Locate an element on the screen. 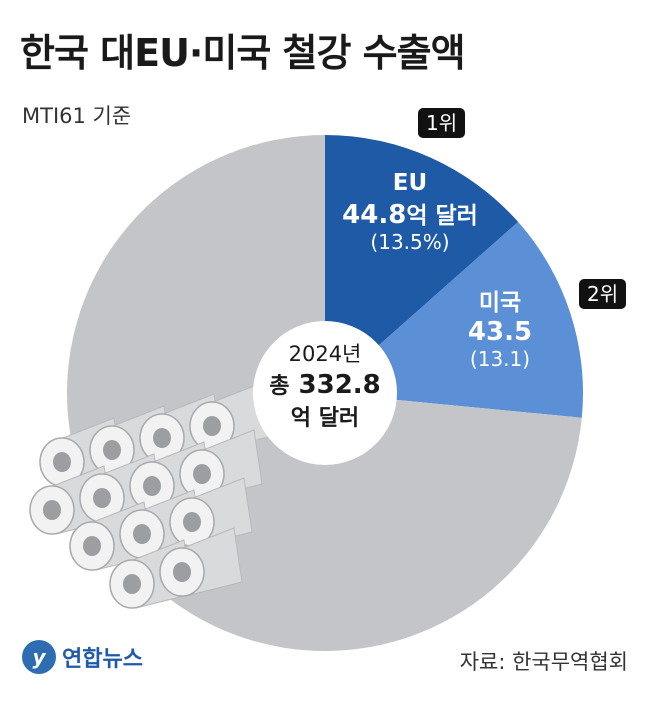 The height and width of the screenshot is (705, 650). donut-hole is located at coordinates (325, 393).